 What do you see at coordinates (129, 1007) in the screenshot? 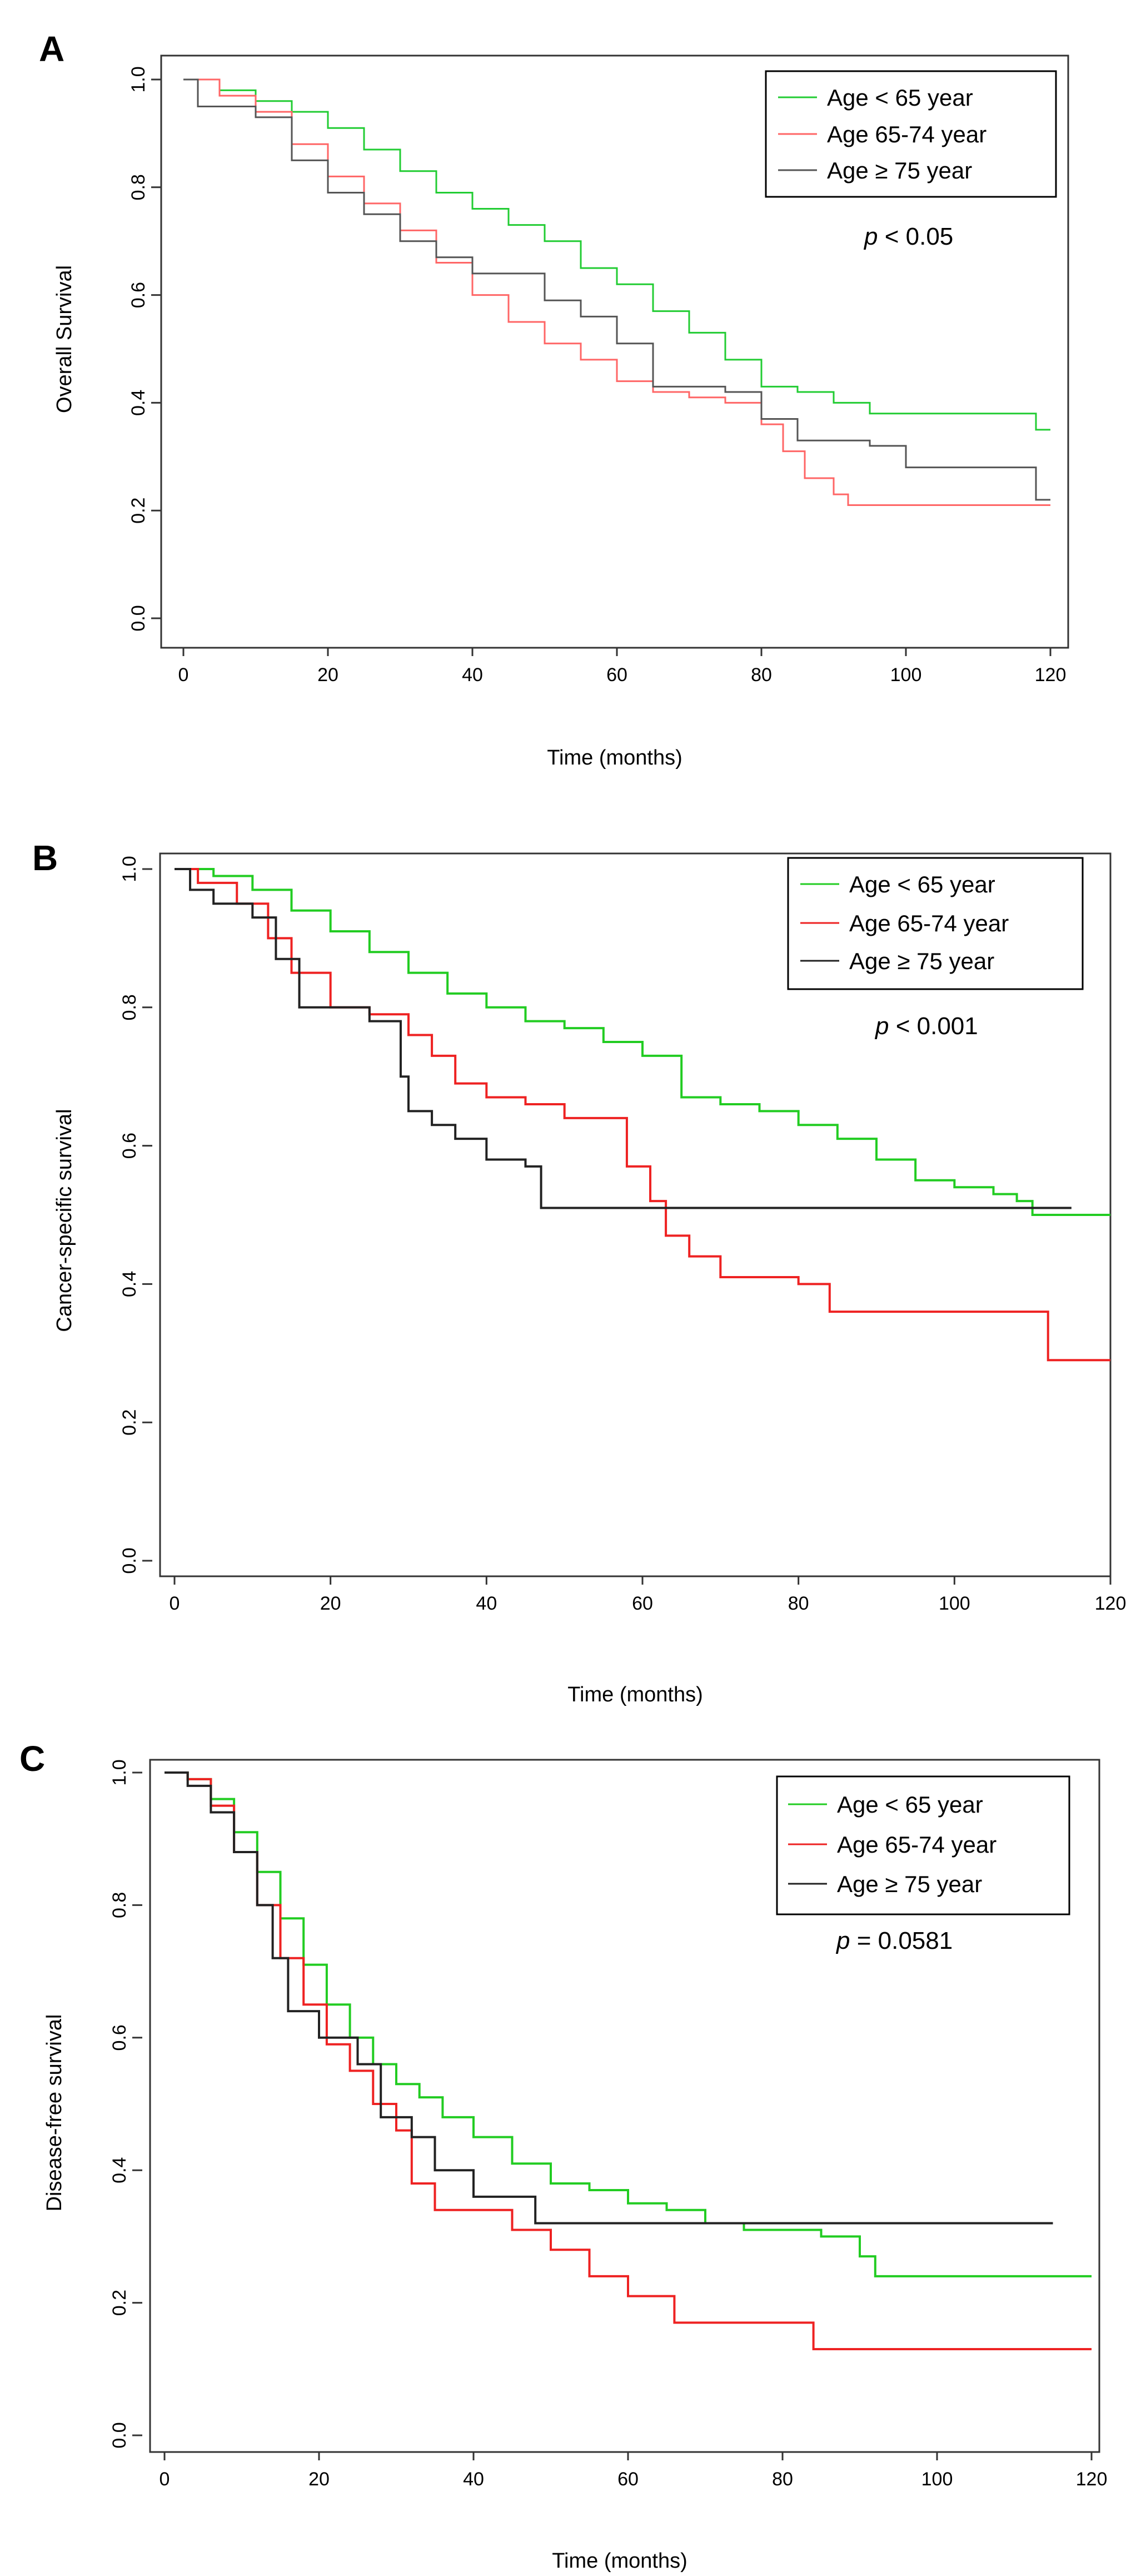
I see `y-tick-label-b-4: 0.8` at bounding box center [129, 1007].